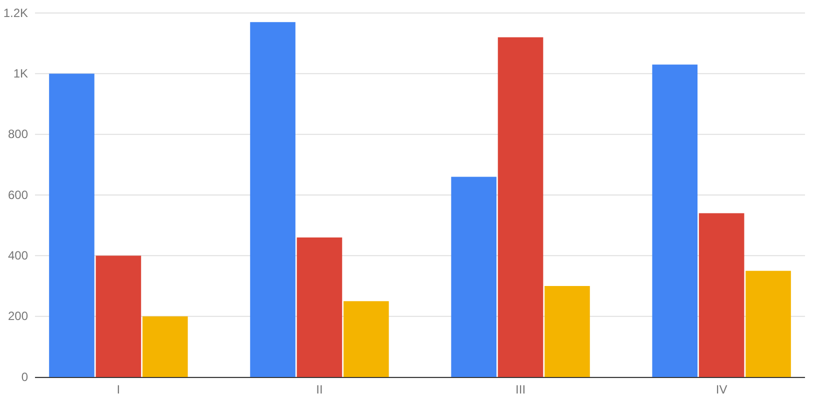 This screenshot has width=815, height=415. What do you see at coordinates (118, 389) in the screenshot?
I see `x-tick-label: I` at bounding box center [118, 389].